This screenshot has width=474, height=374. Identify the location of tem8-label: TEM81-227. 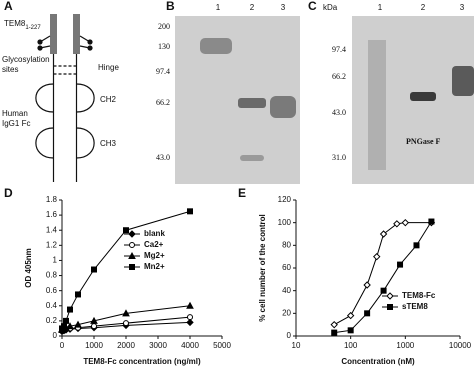
(22, 24).